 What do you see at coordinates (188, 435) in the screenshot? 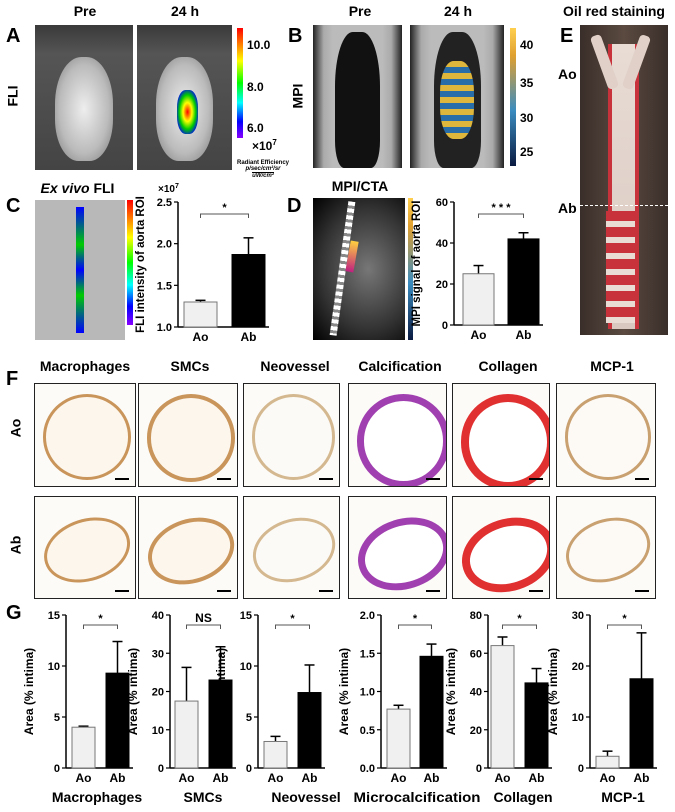
I see `histology-smcs-ao` at bounding box center [188, 435].